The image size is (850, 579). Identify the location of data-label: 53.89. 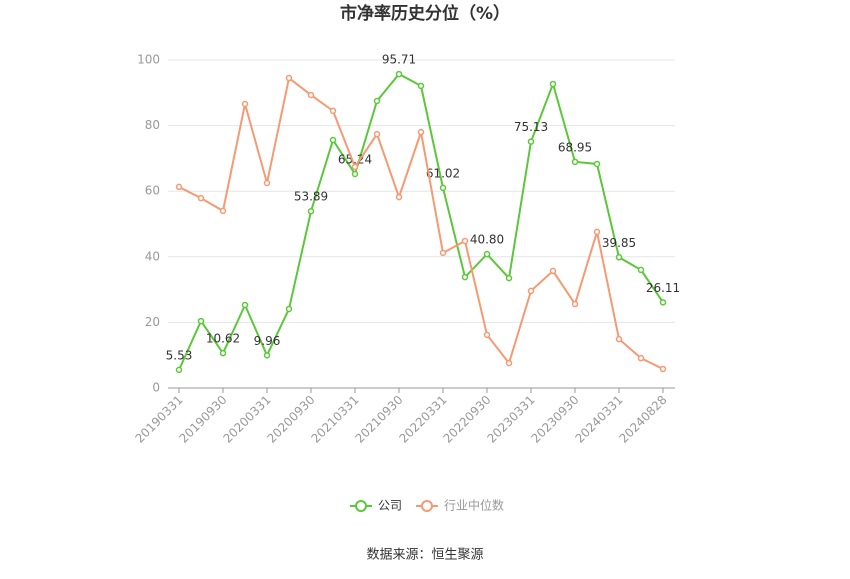
(311, 197).